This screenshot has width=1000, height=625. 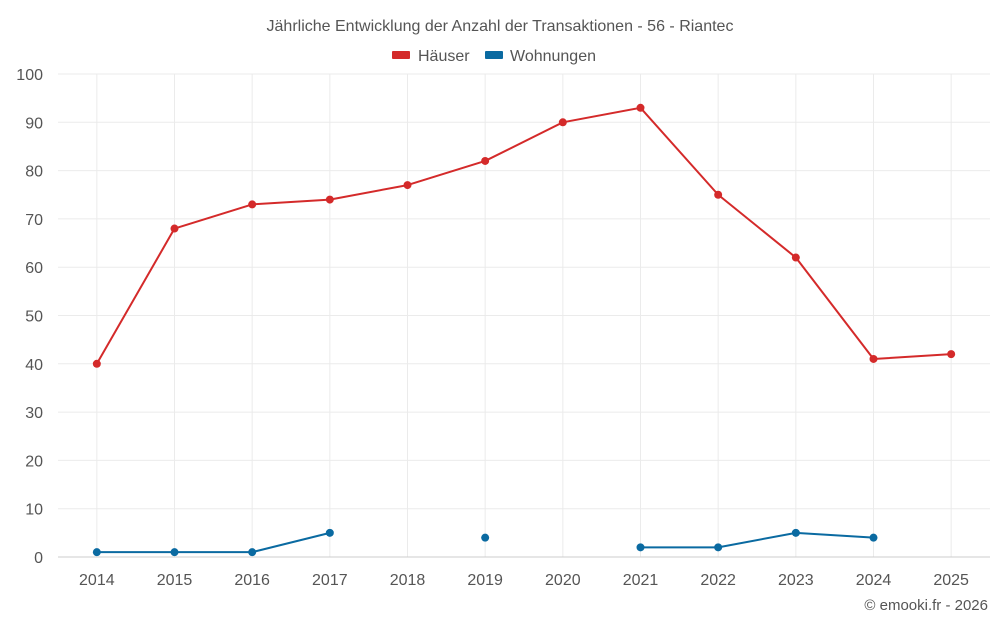 I want to click on y-axis: 0 10 20 30 40 50 60 70 80 90 100, so click(x=29, y=317).